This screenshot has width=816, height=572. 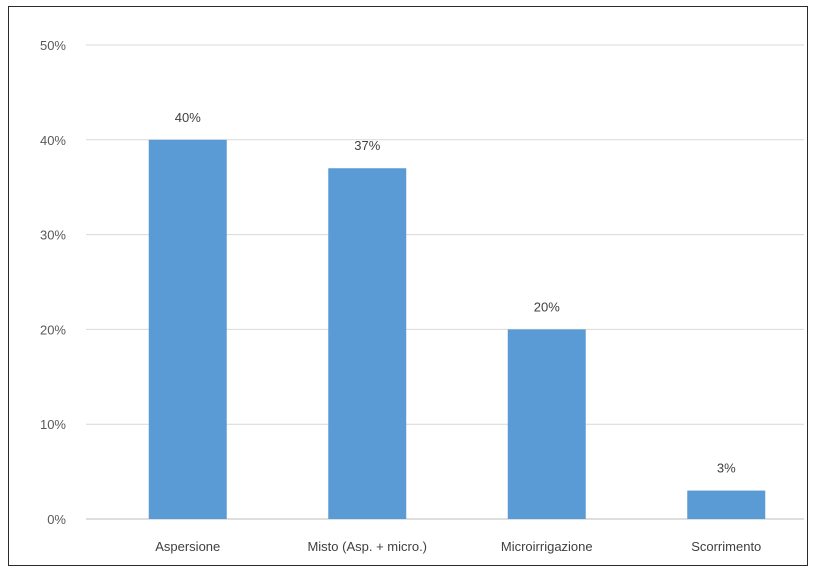 I want to click on y-tick-label: 40%, so click(x=53, y=140).